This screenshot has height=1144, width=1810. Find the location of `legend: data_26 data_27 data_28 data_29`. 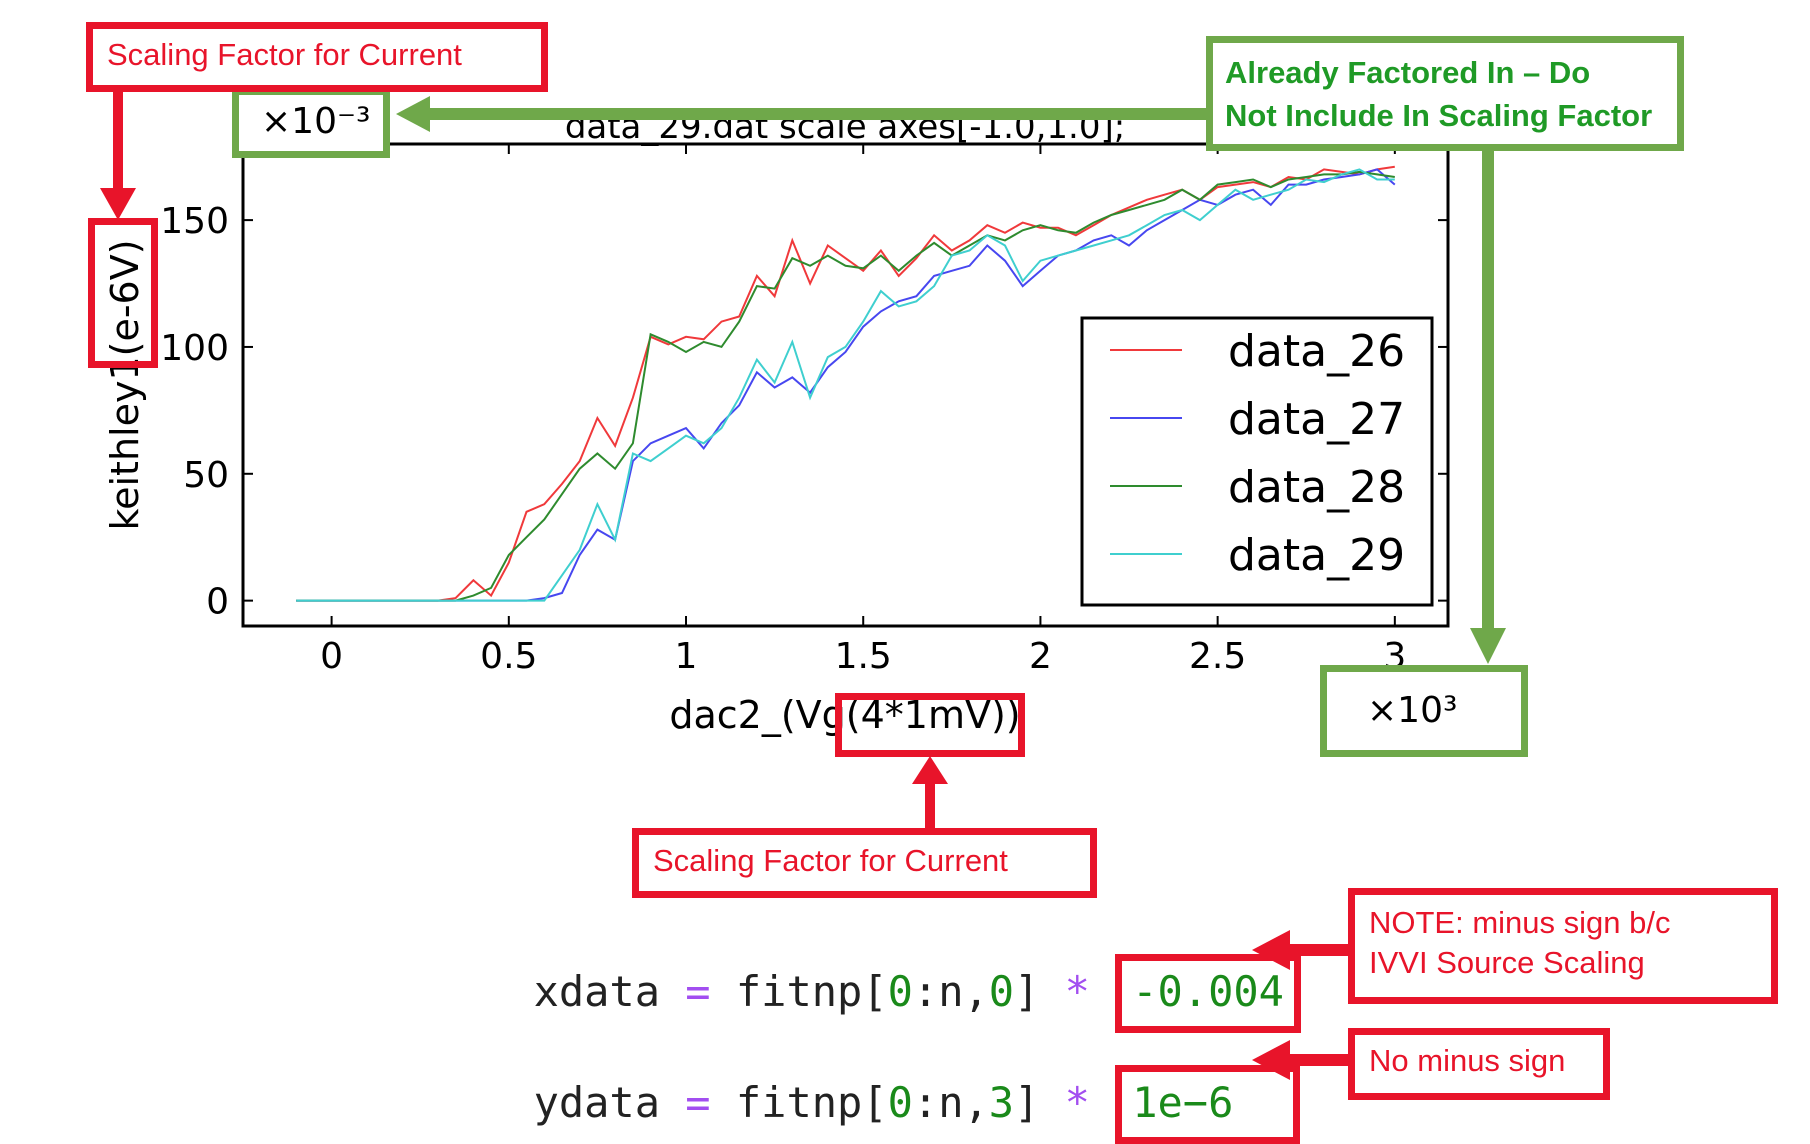

legend: data_26 data_27 data_28 data_29 is located at coordinates (1257, 461).